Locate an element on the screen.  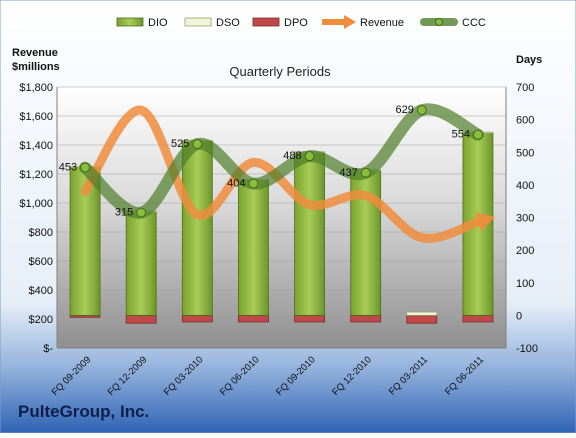
right-tick-label: 700 is located at coordinates (525, 88).